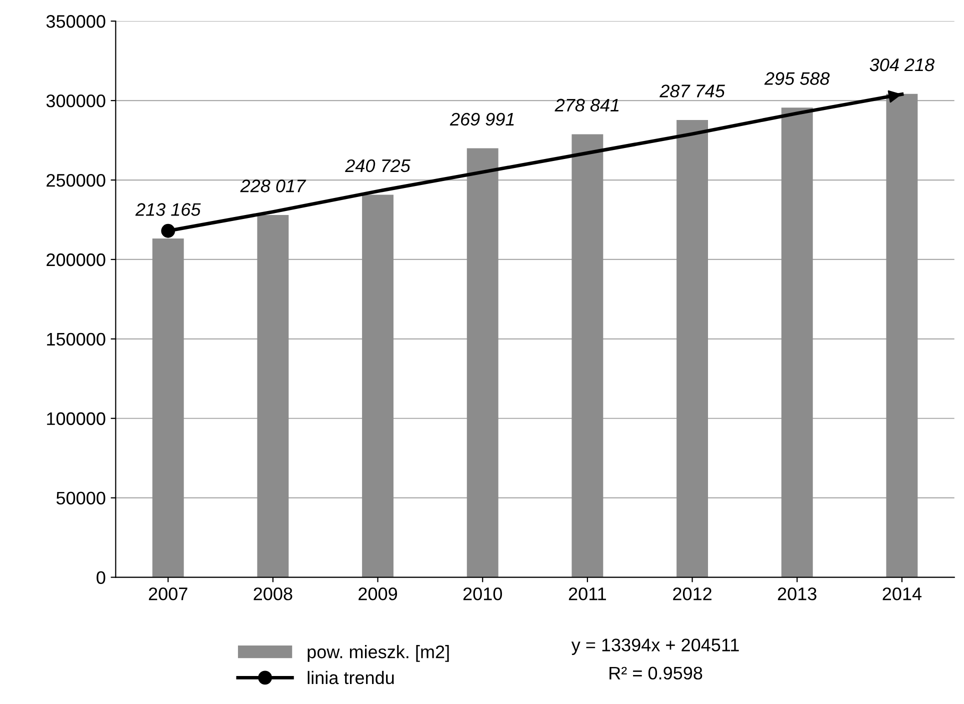 The width and height of the screenshot is (964, 704). What do you see at coordinates (76, 101) in the screenshot?
I see `y-tick-label: 300000` at bounding box center [76, 101].